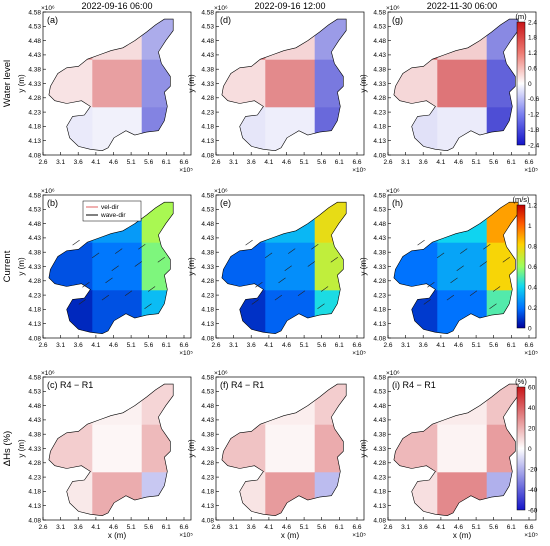  Describe the element at coordinates (52, 20) in the screenshot. I see `panel-label: (a)` at that location.